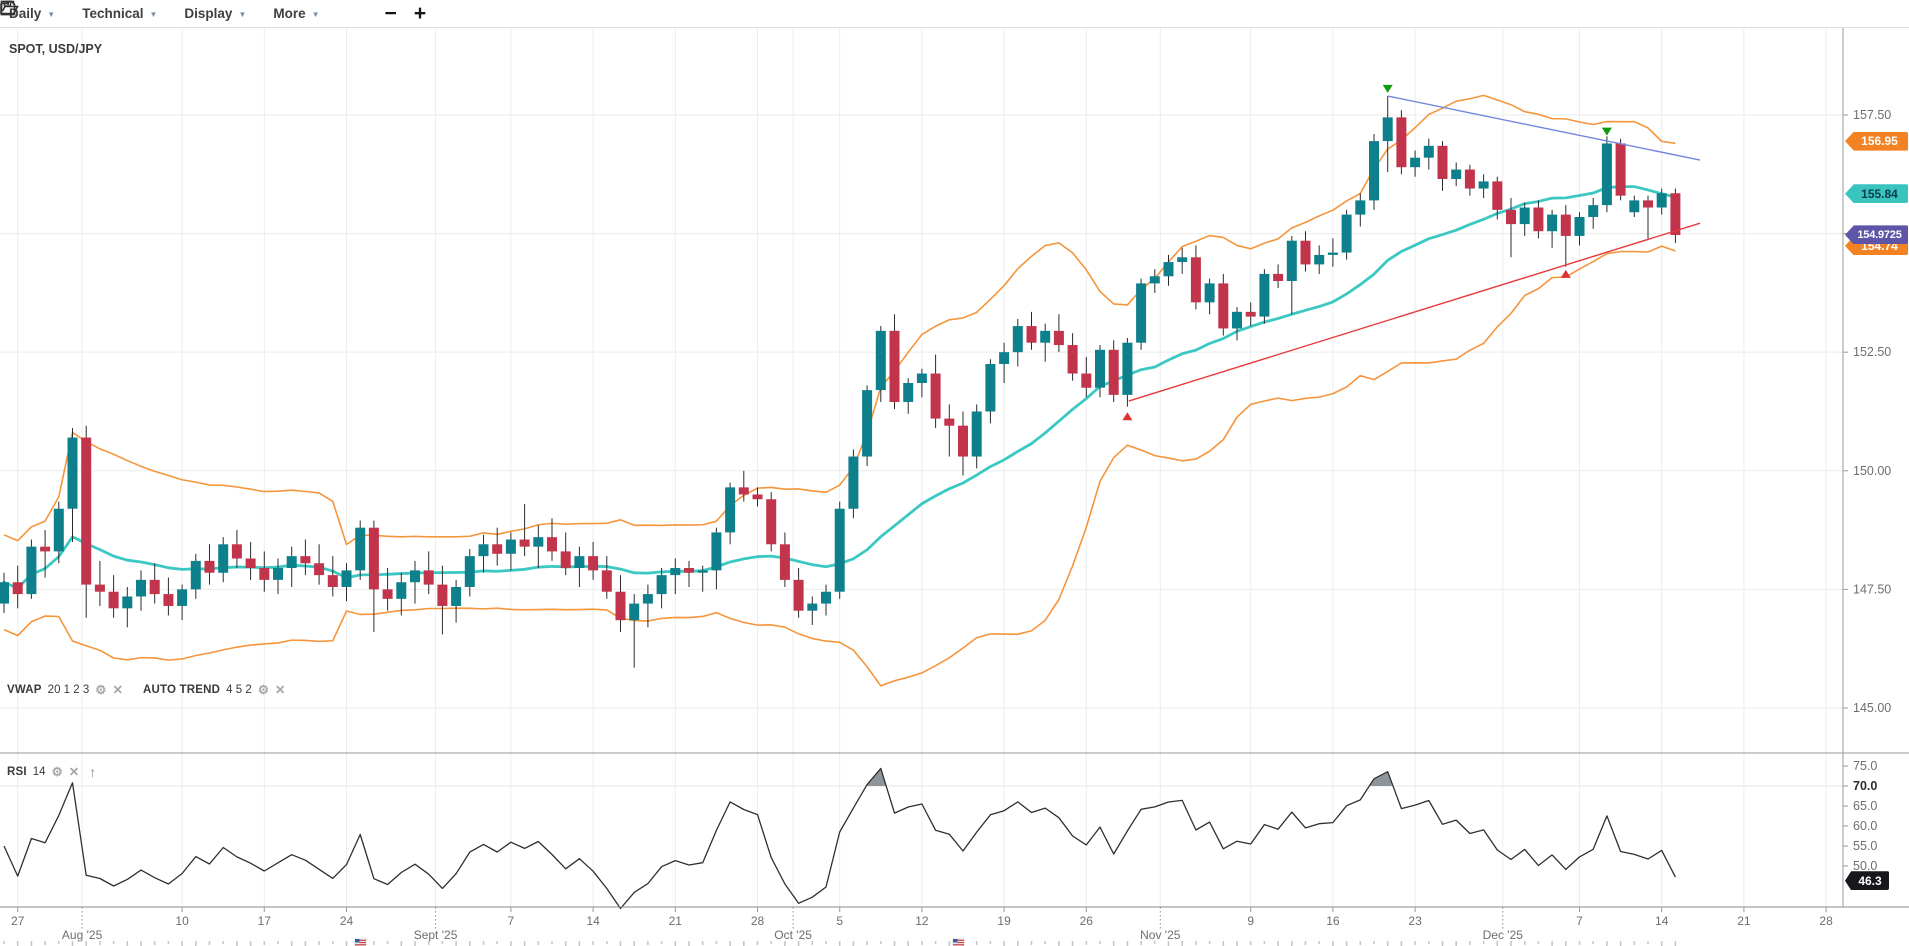  What do you see at coordinates (758, 921) in the screenshot?
I see `date-tick-label: 28` at bounding box center [758, 921].